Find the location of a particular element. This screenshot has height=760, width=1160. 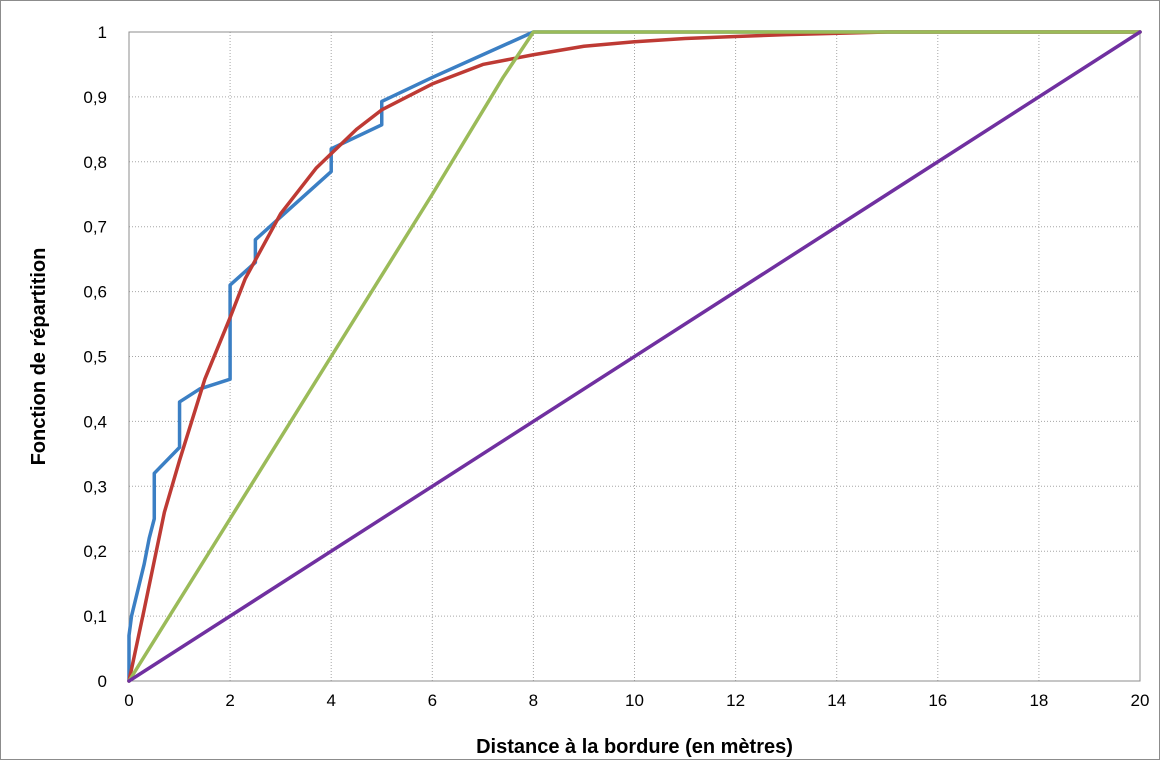

x-tick-label: 4 is located at coordinates (330, 700).